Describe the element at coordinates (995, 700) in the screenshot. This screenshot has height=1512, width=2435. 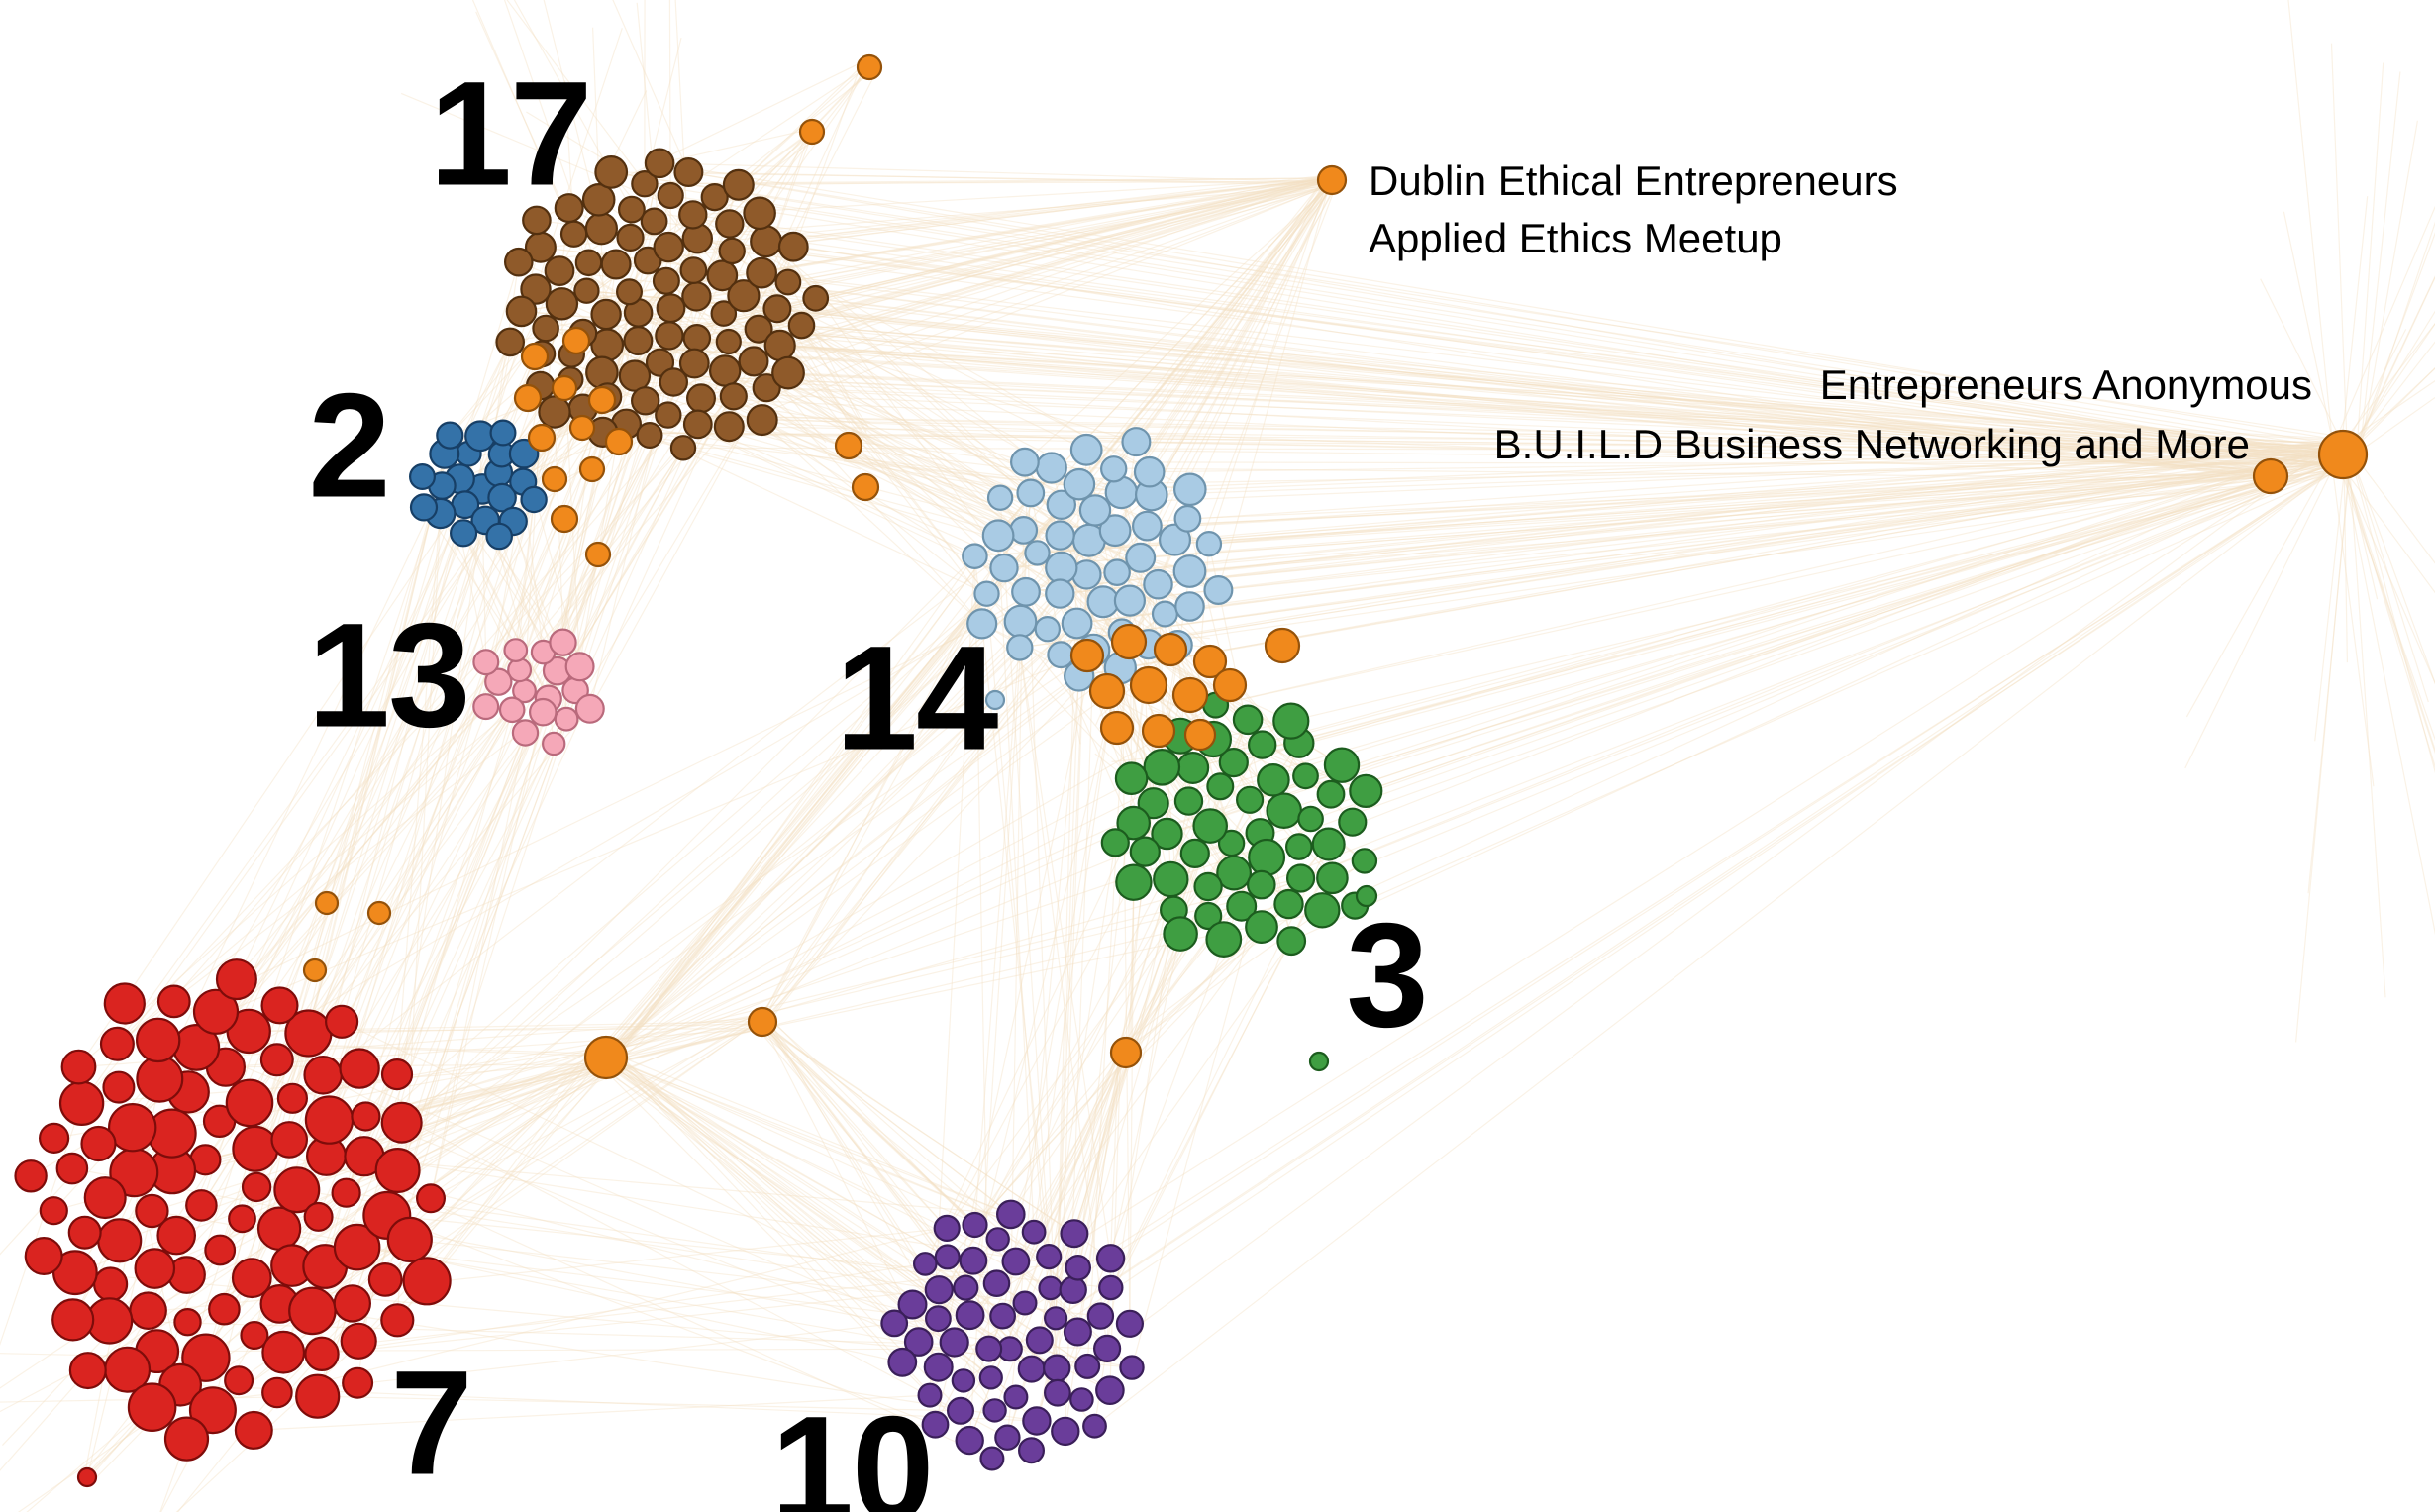
I see `graph-node-lightblue-outlier` at that location.